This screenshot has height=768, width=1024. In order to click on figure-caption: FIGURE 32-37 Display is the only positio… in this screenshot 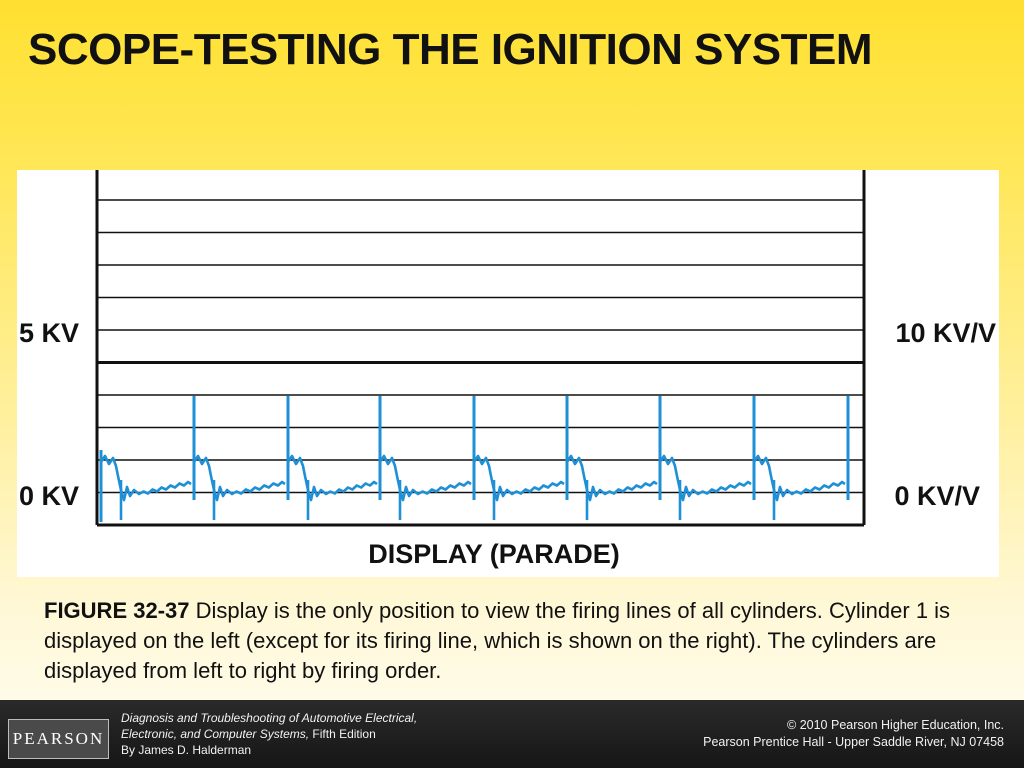, I will do `click(509, 641)`.